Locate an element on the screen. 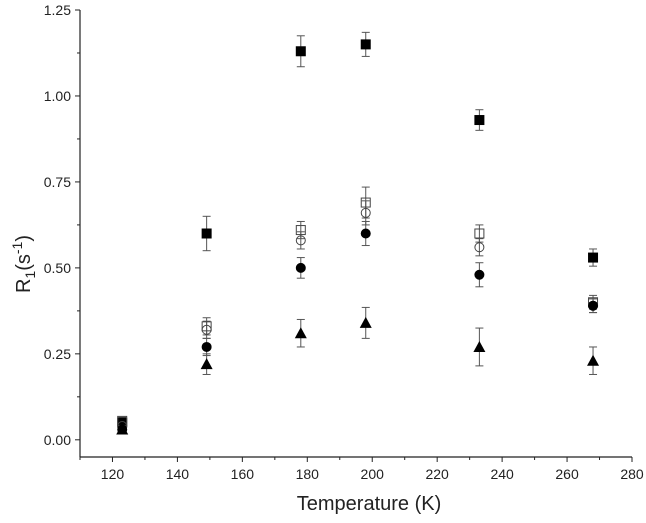 Image resolution: width=646 pixels, height=523 pixels. x-tick-label: 220 is located at coordinates (437, 474).